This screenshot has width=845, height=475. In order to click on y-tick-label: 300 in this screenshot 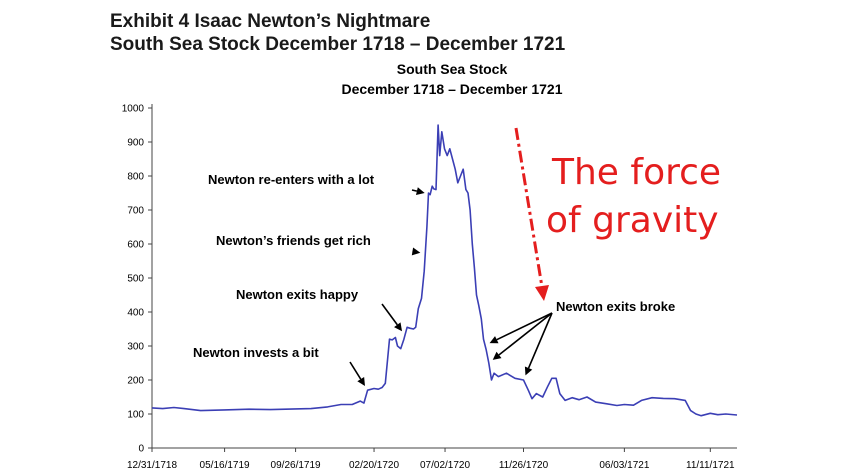, I will do `click(135, 347)`.